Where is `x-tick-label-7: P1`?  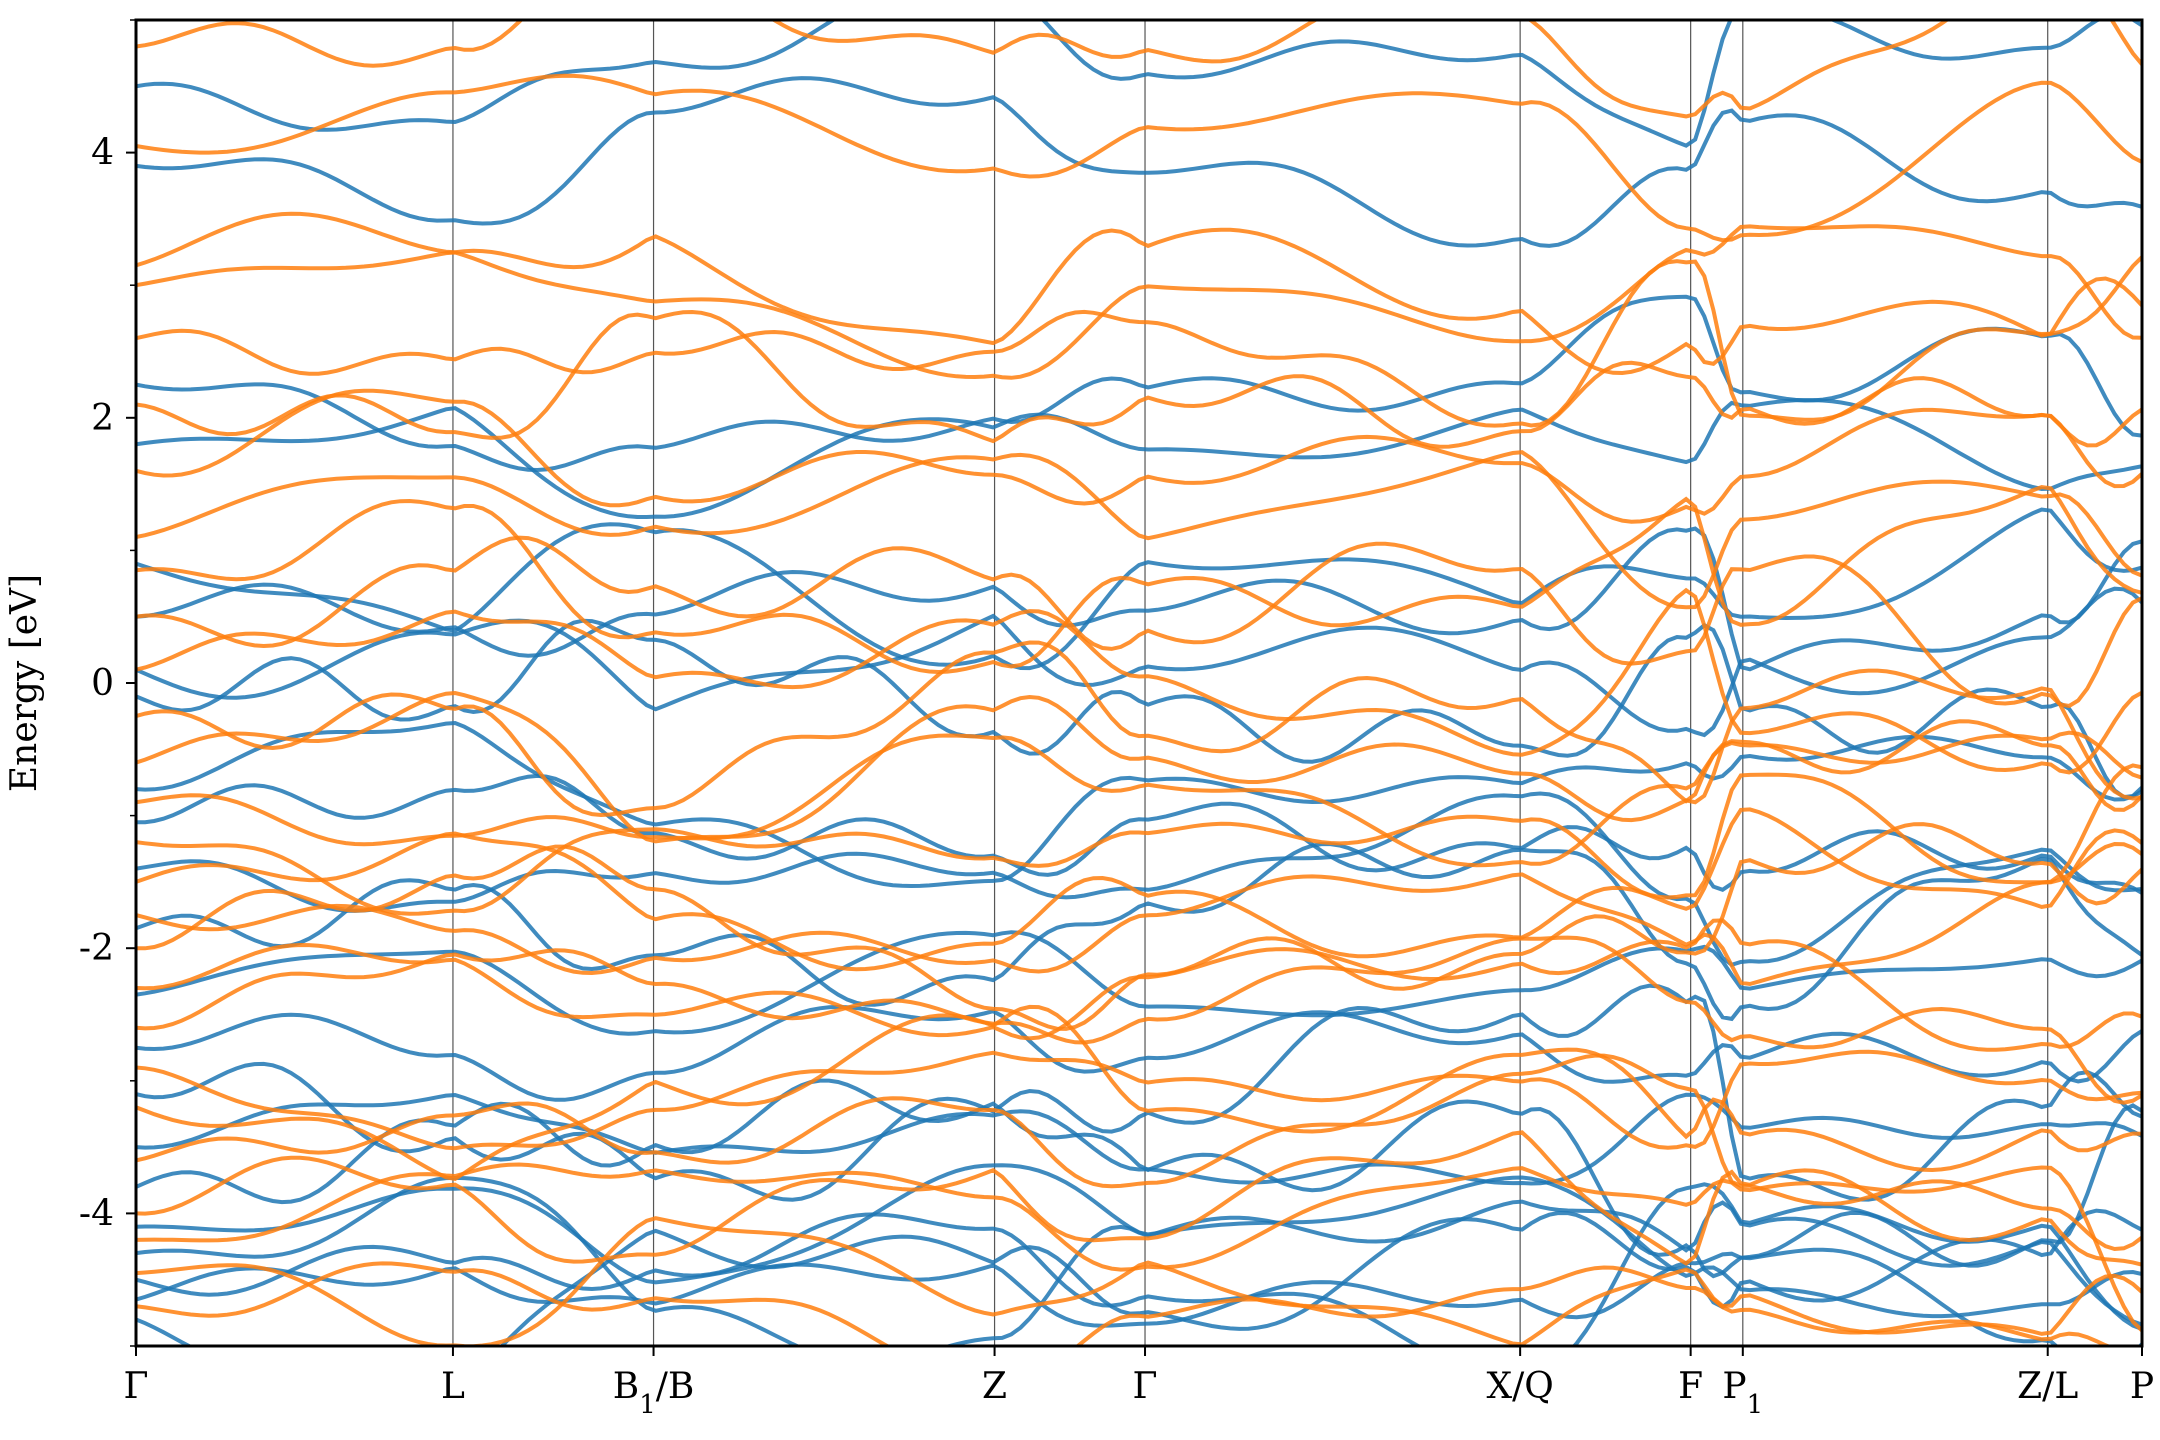 x-tick-label-7: P1 is located at coordinates (1742, 1393).